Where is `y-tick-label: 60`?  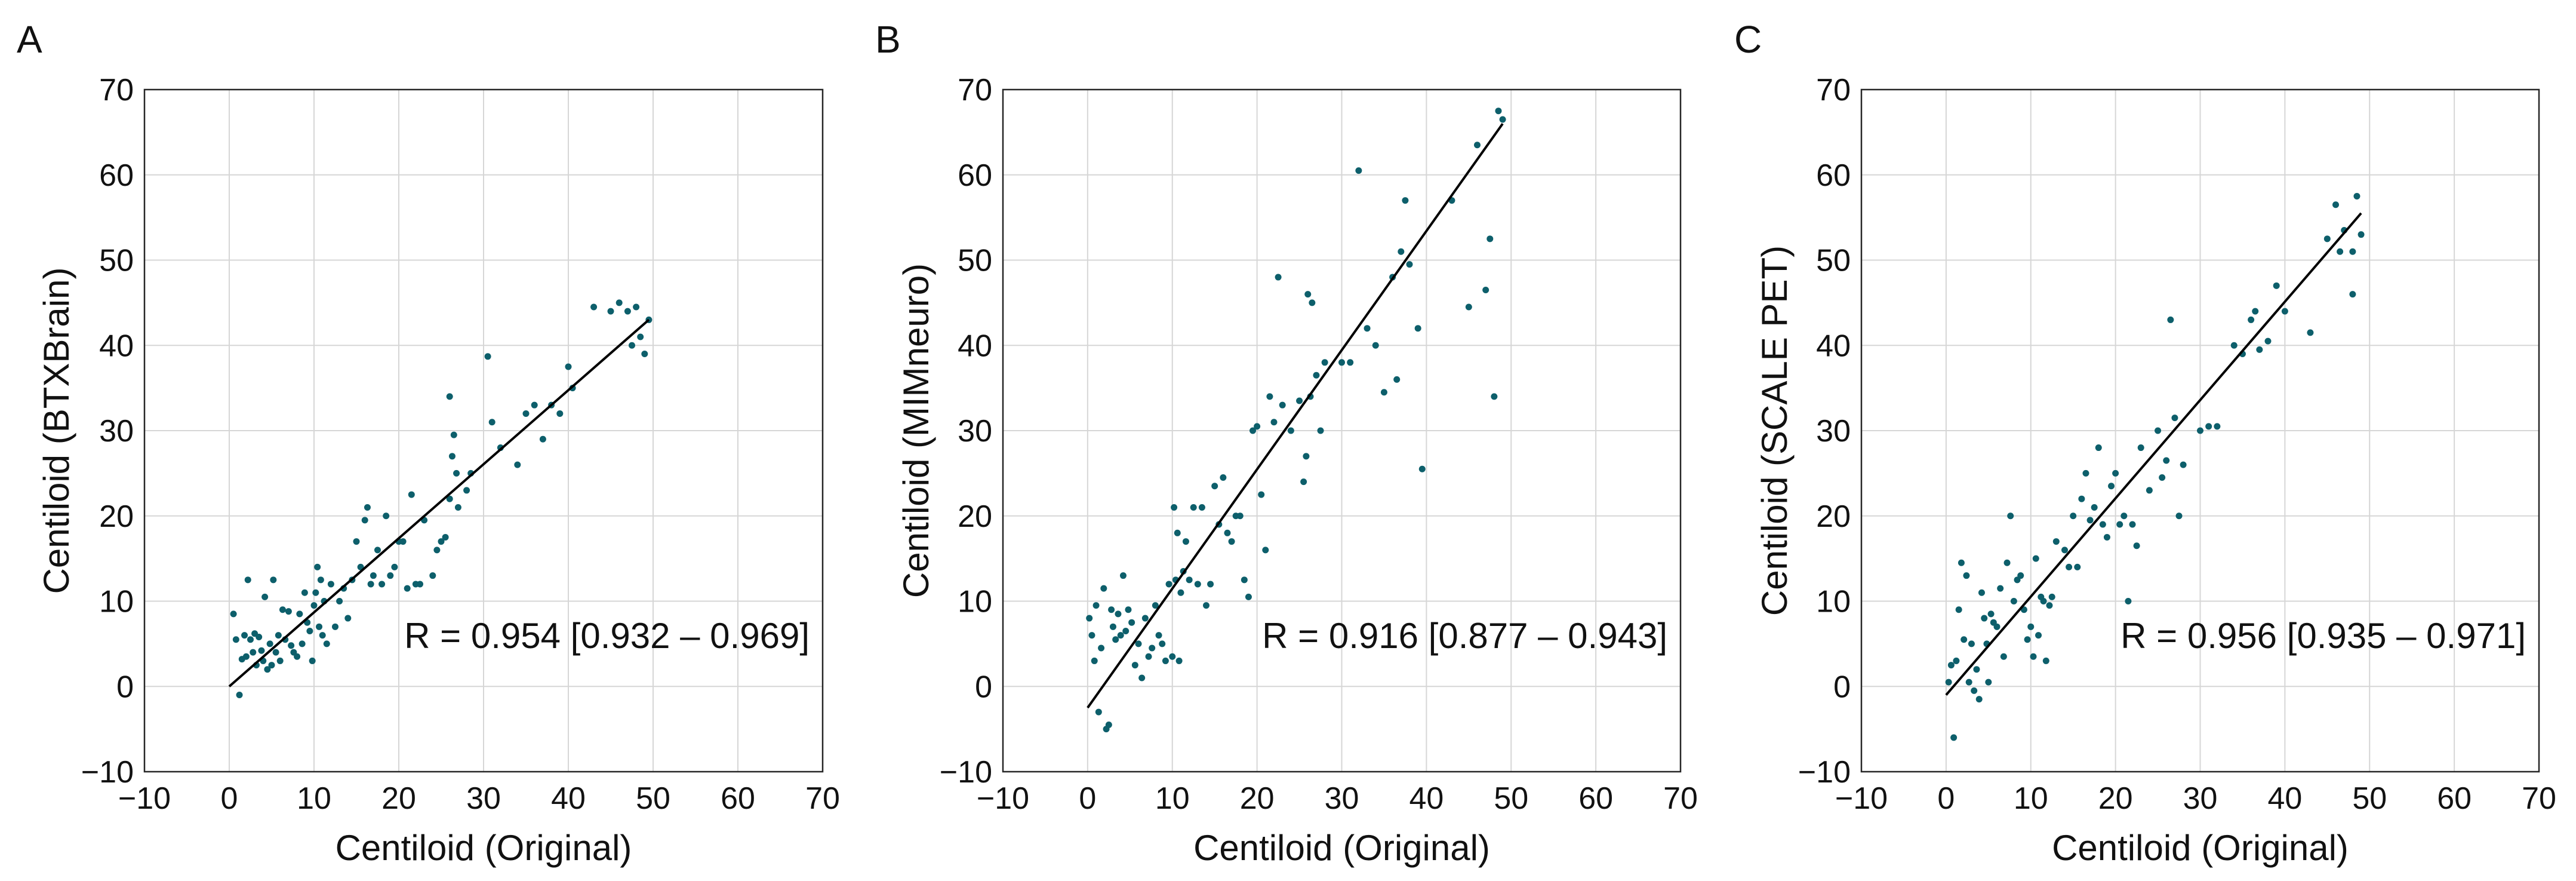
y-tick-label: 60 is located at coordinates (116, 175).